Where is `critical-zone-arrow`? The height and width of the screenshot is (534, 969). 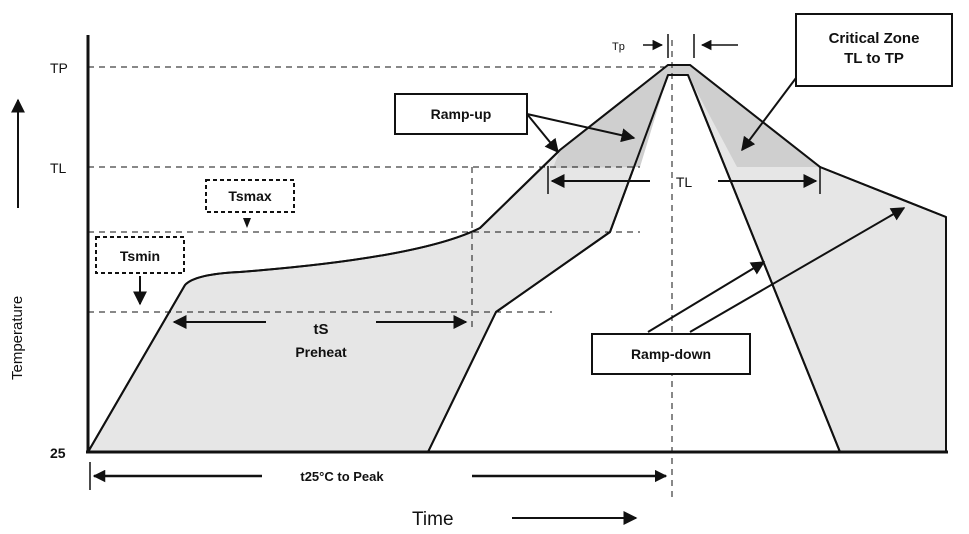
critical-zone-arrow is located at coordinates (769, 114).